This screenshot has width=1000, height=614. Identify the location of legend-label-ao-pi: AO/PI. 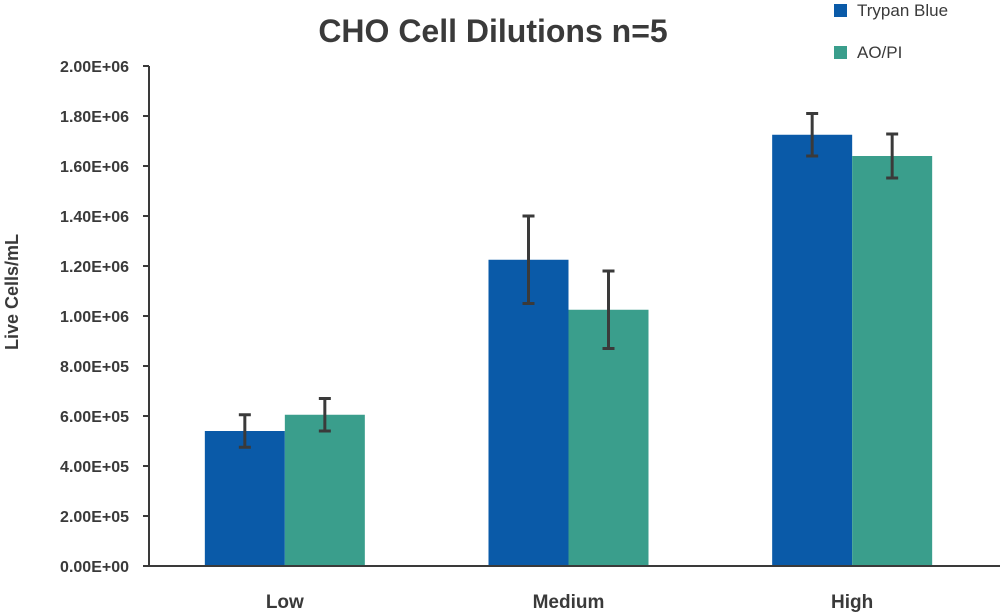
(879, 52).